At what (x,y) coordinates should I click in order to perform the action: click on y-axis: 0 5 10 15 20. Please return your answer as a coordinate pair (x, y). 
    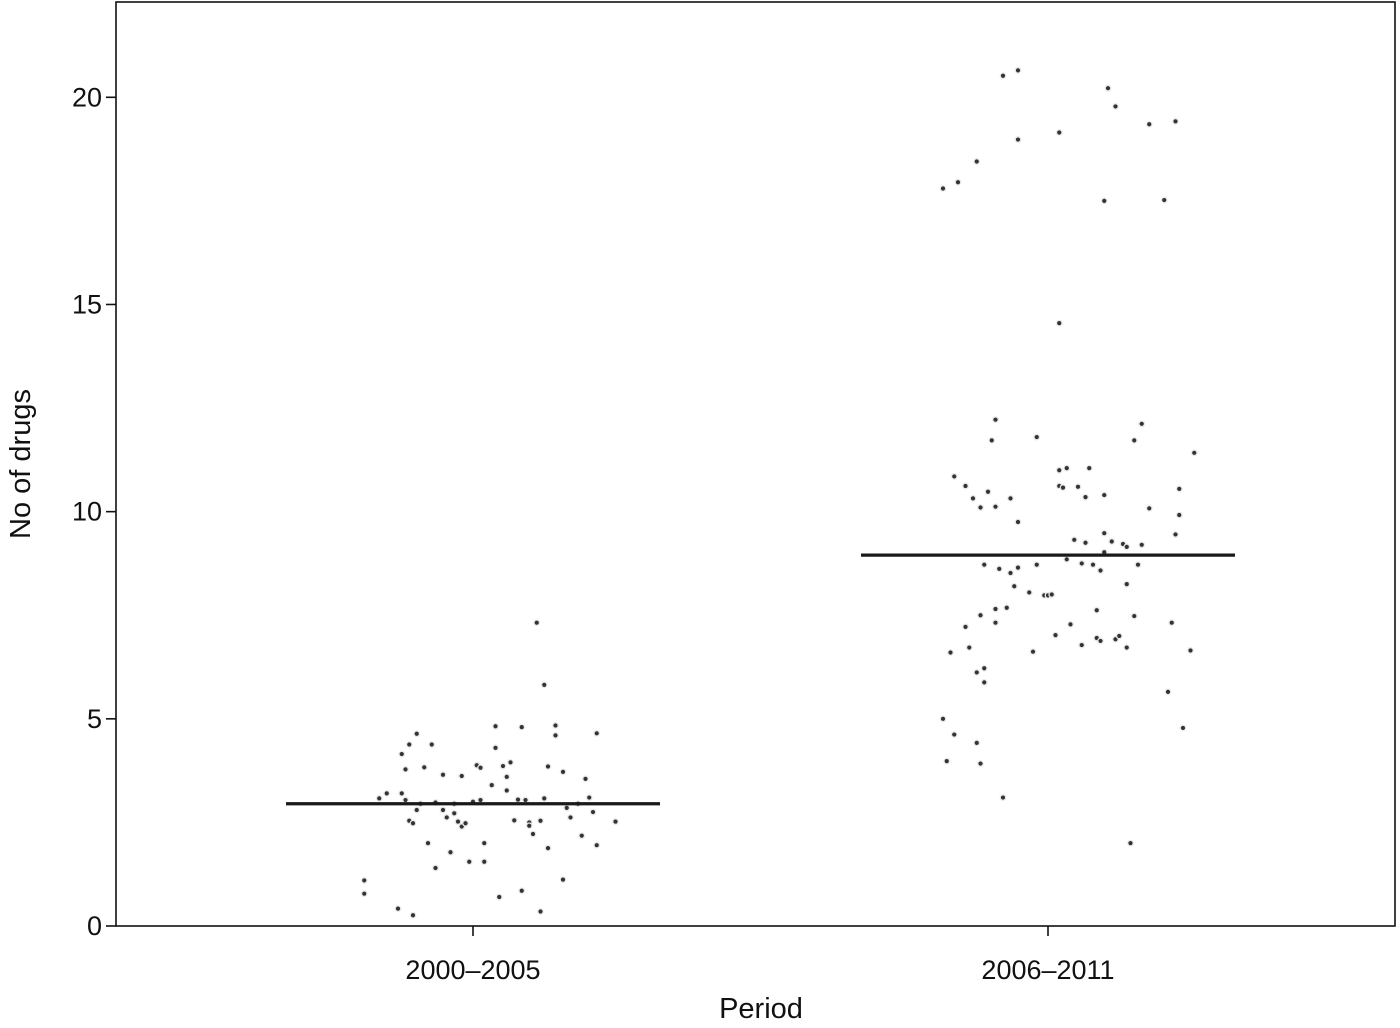
    Looking at the image, I should click on (94, 511).